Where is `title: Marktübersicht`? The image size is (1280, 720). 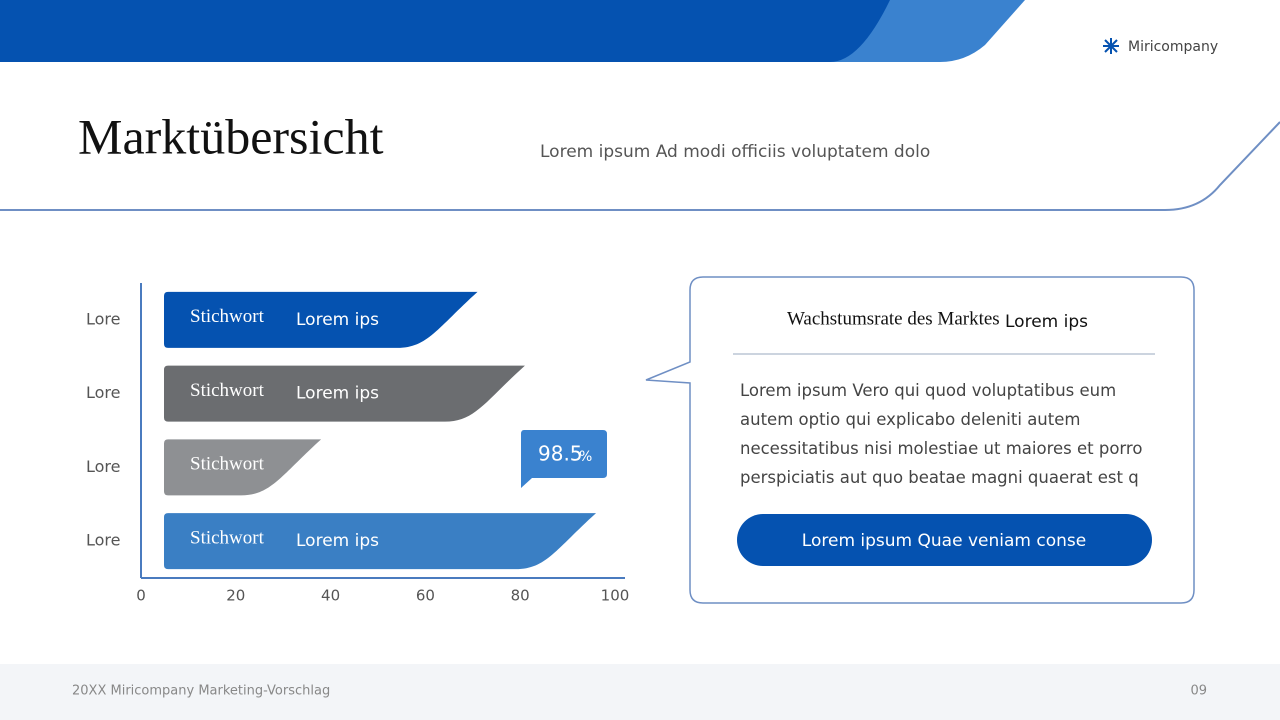
title: Marktübersicht is located at coordinates (231, 136).